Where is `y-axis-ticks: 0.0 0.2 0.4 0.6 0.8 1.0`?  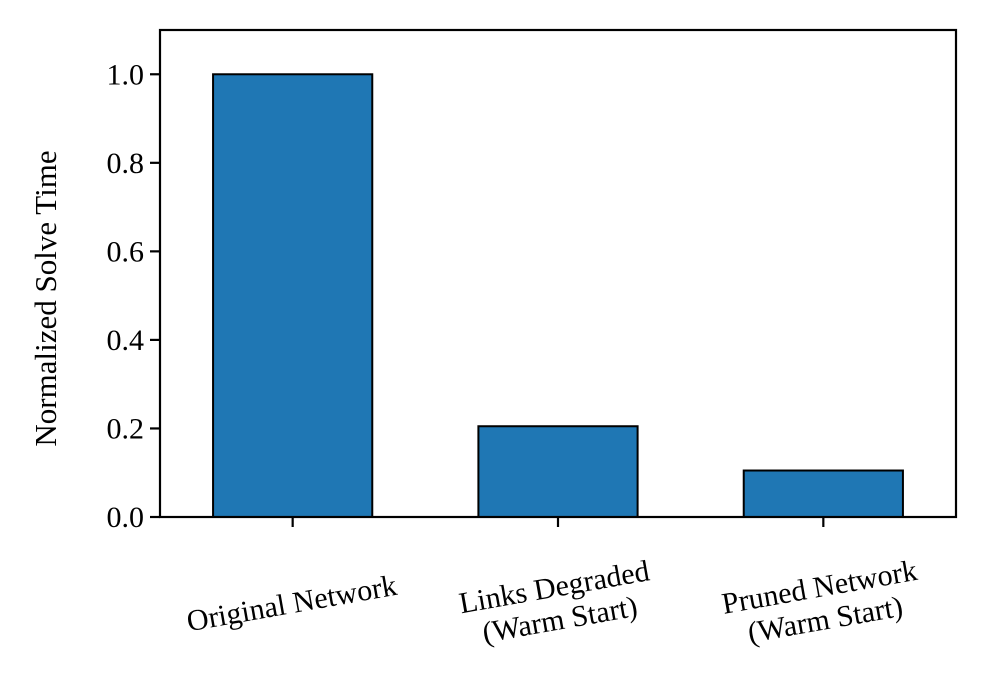
y-axis-ticks: 0.0 0.2 0.4 0.6 0.8 1.0 is located at coordinates (133, 296).